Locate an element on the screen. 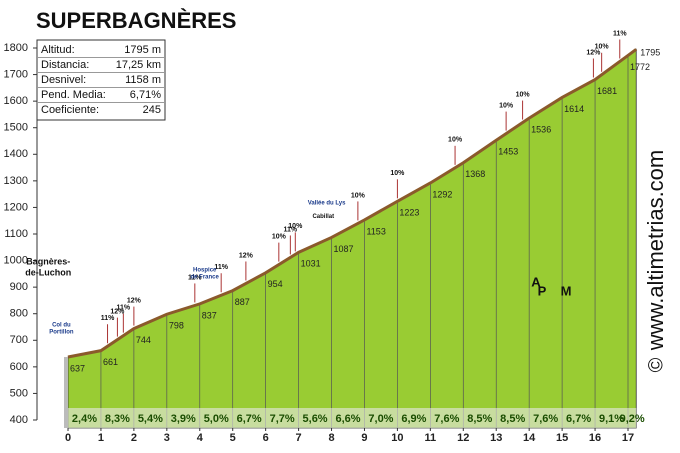 This screenshot has height=453, width=680. x-tick-label: 4 is located at coordinates (200, 438).